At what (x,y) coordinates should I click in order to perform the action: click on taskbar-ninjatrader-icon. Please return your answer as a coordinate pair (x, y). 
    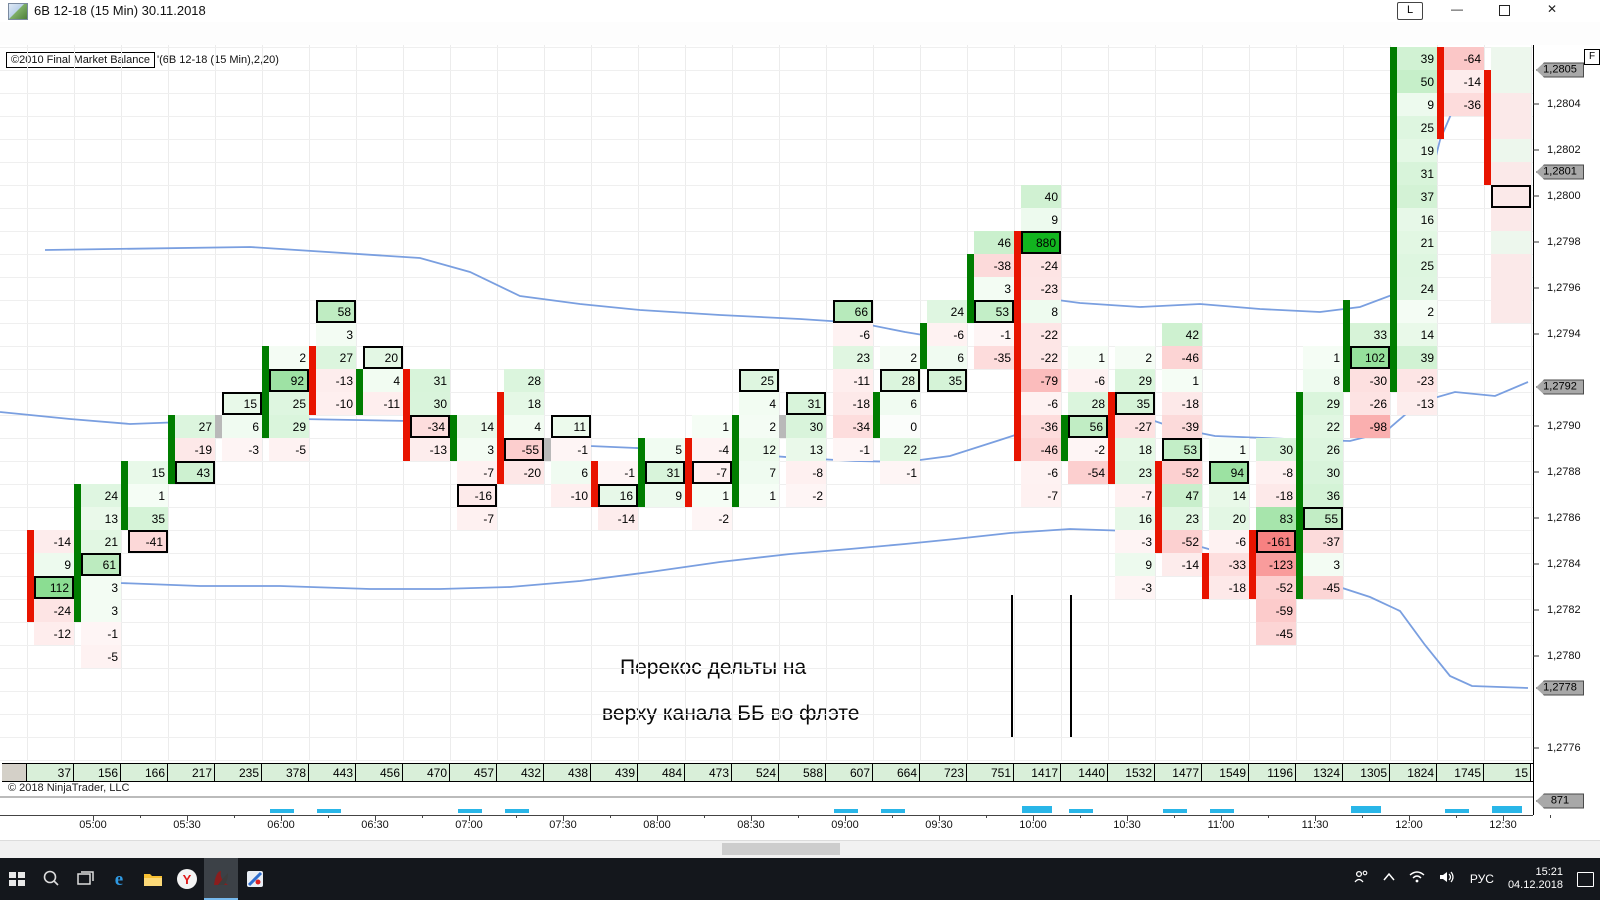
    Looking at the image, I should click on (221, 879).